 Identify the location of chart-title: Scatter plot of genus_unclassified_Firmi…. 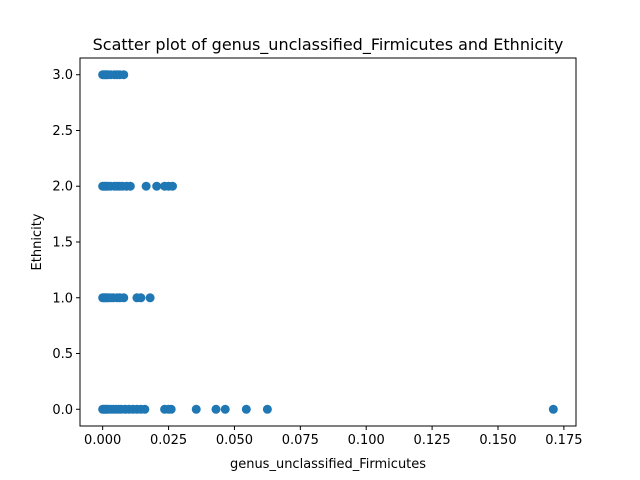
(328, 45).